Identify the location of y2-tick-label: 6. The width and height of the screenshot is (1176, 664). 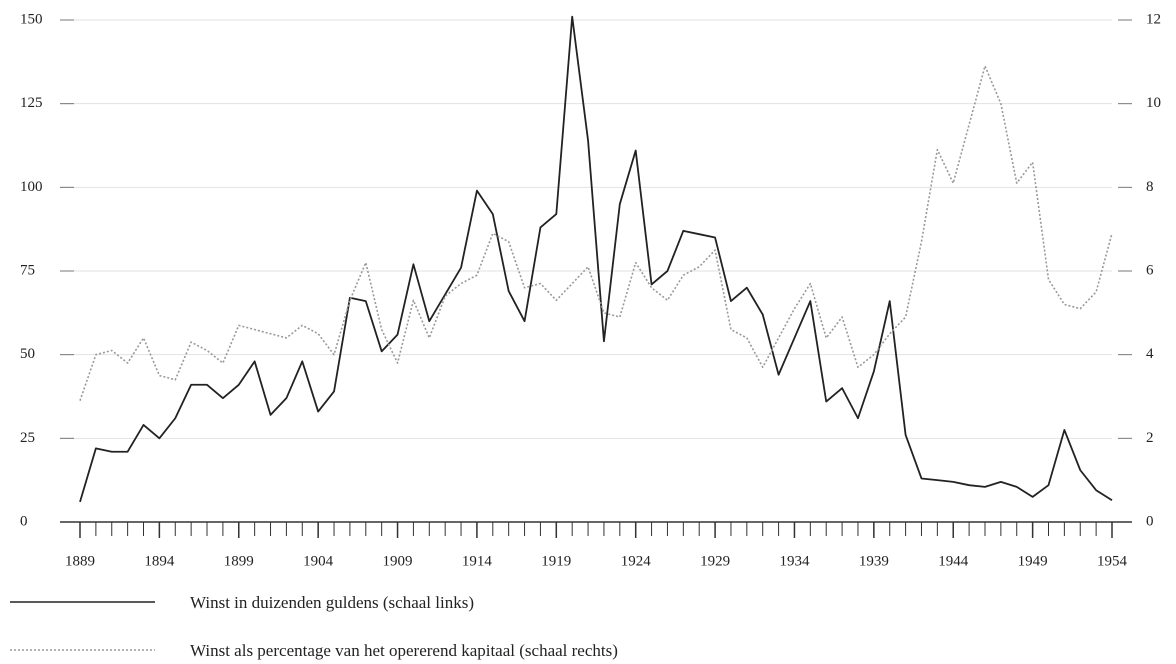
(1150, 270).